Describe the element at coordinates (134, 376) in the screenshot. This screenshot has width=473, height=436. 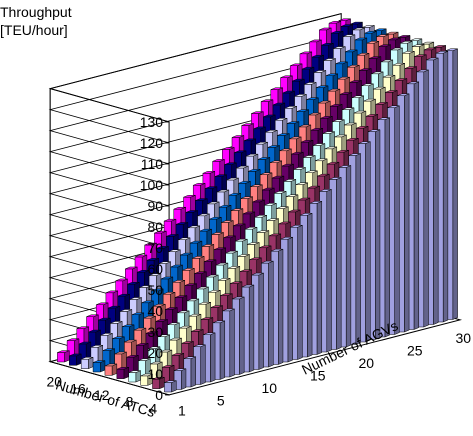
I see `bar` at that location.